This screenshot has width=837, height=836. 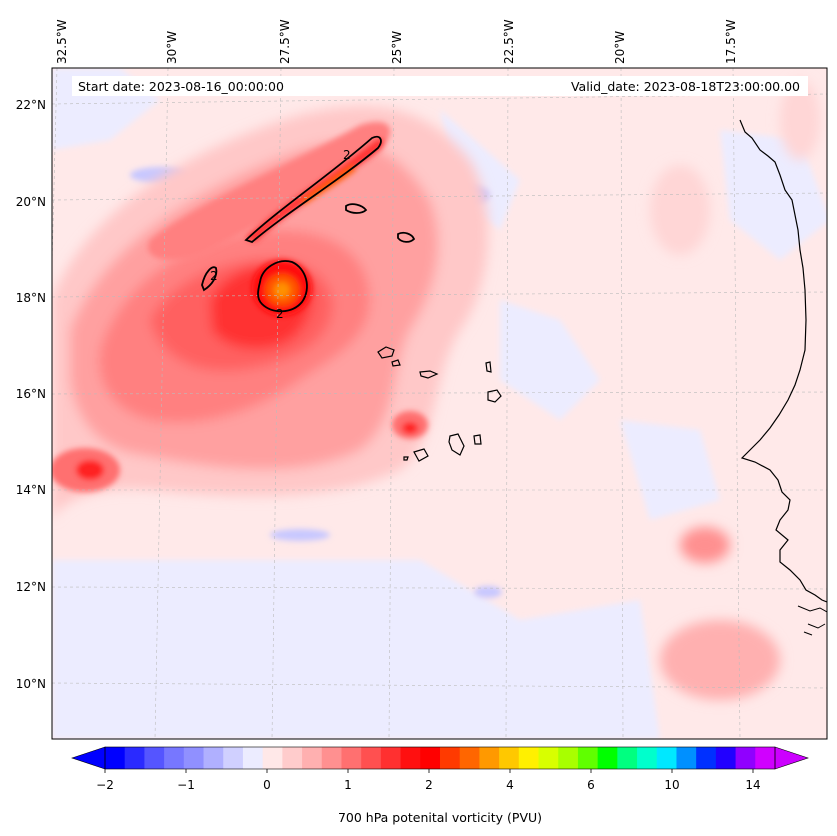 I want to click on latitude-labels: 22°N 20°N 18°N 16°N 14°N 12°N 10°N, so click(x=31, y=394).